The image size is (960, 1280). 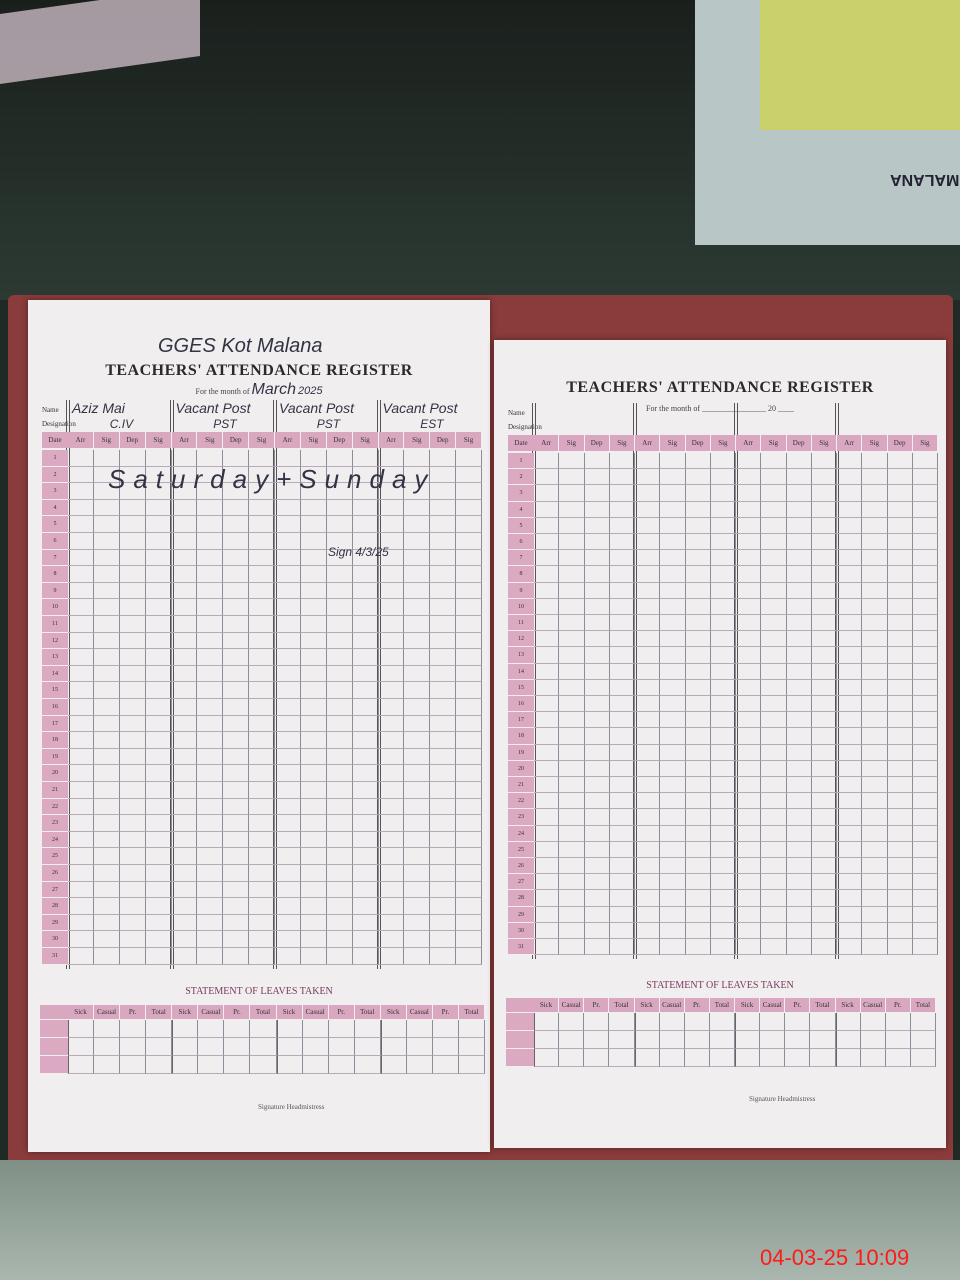 I want to click on date-cell: 15, so click(x=55, y=690).